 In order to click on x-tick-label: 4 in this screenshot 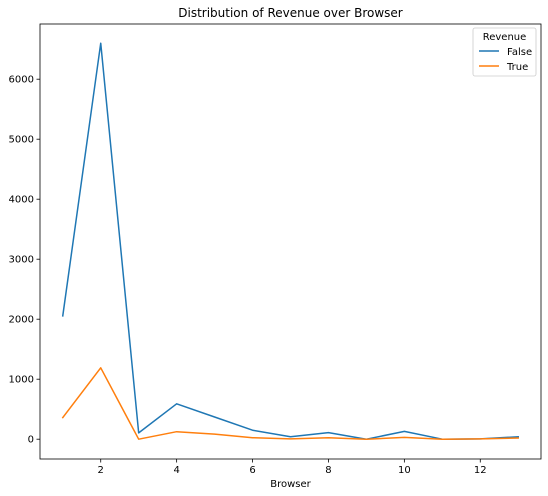, I will do `click(176, 470)`.